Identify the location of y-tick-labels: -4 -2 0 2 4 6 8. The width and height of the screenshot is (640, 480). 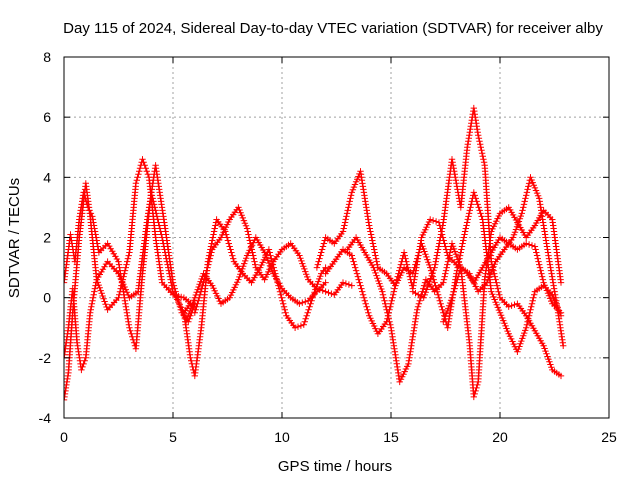
(45, 237).